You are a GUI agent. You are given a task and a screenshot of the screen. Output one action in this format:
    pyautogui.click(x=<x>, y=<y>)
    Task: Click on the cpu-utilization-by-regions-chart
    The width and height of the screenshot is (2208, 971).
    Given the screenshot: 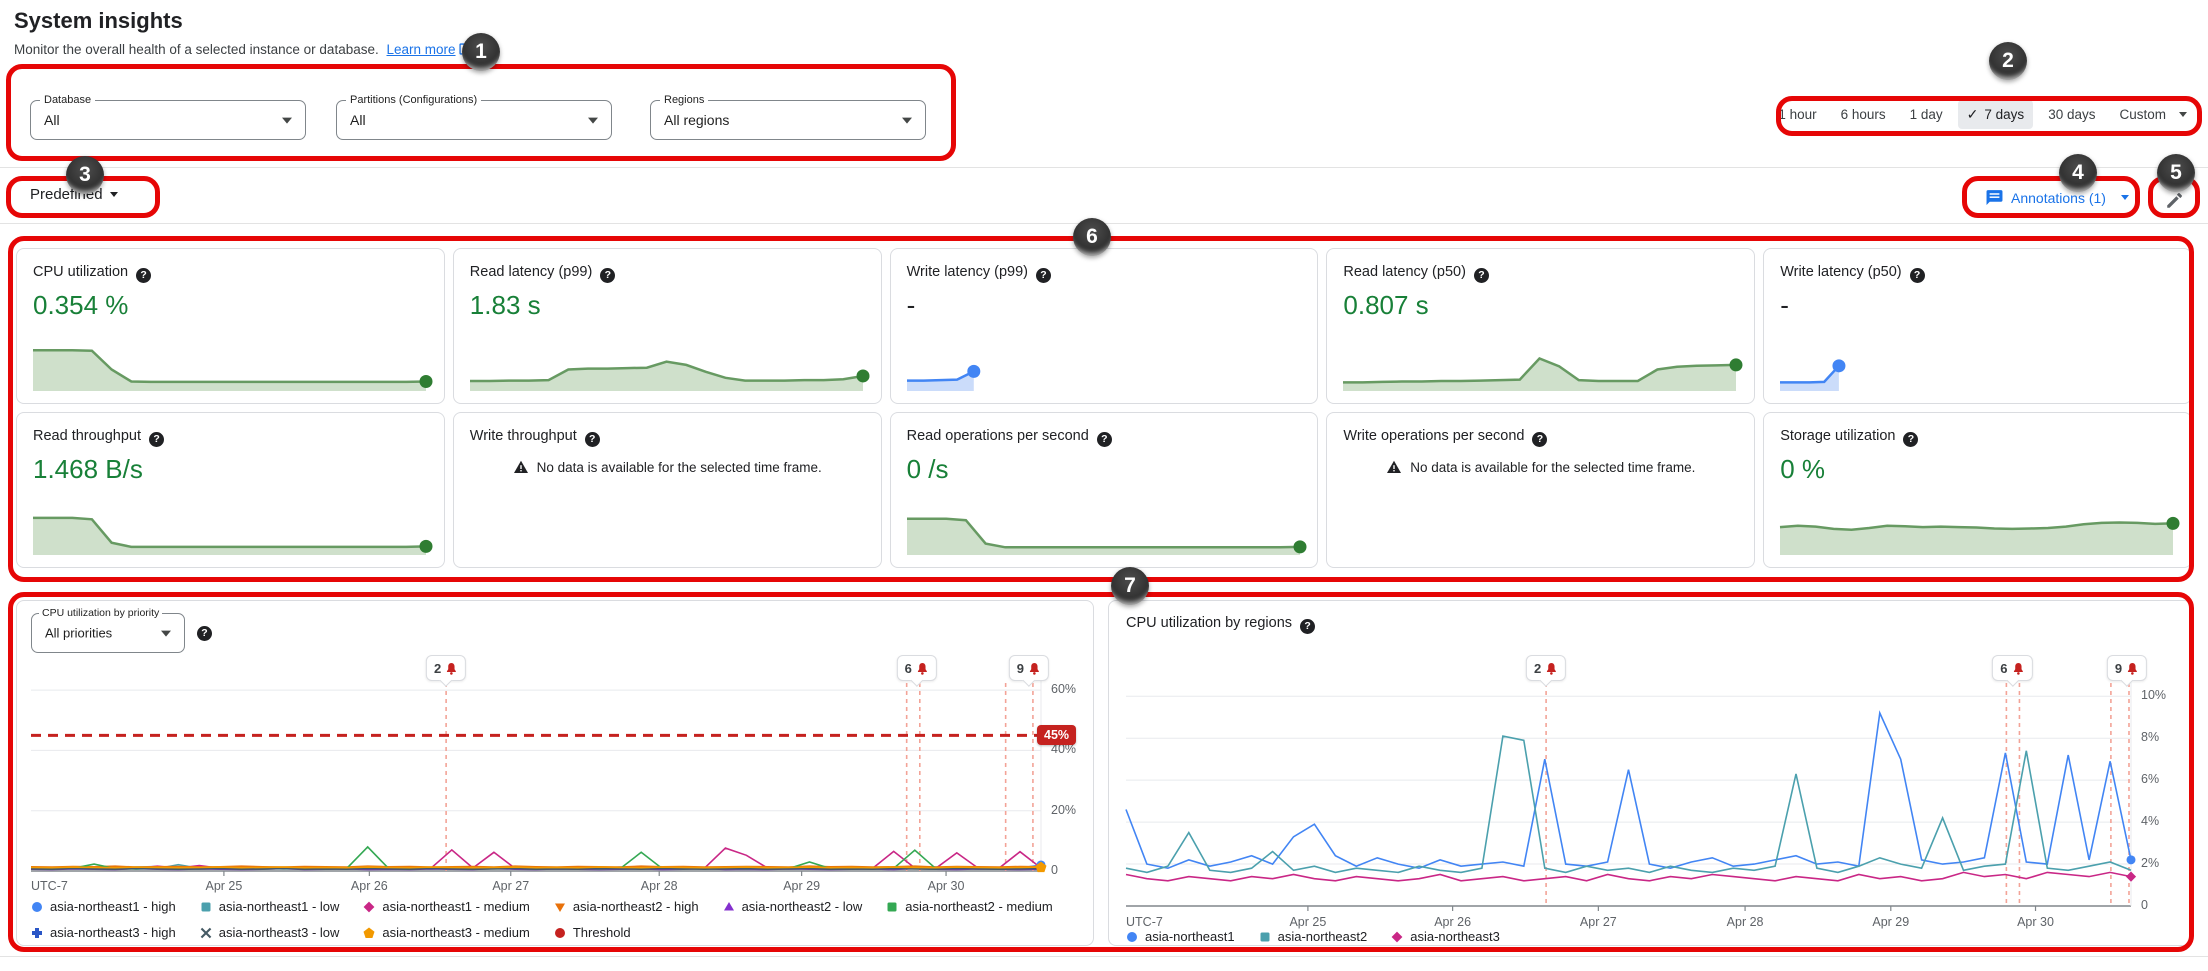 What is the action you would take?
    pyautogui.click(x=1631, y=790)
    